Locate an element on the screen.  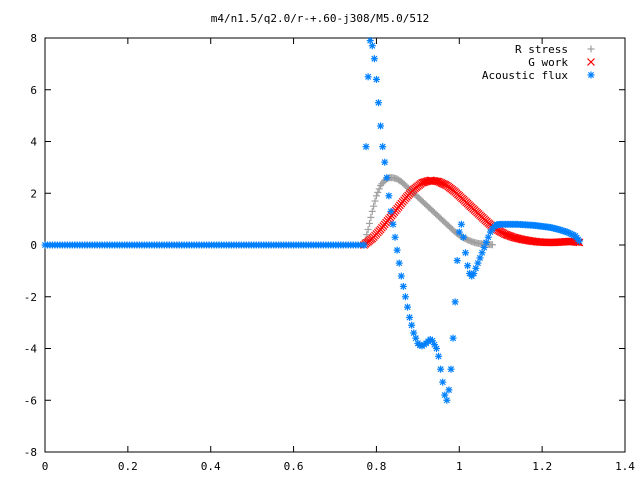
y-tick-label: -8 is located at coordinates (30, 452).